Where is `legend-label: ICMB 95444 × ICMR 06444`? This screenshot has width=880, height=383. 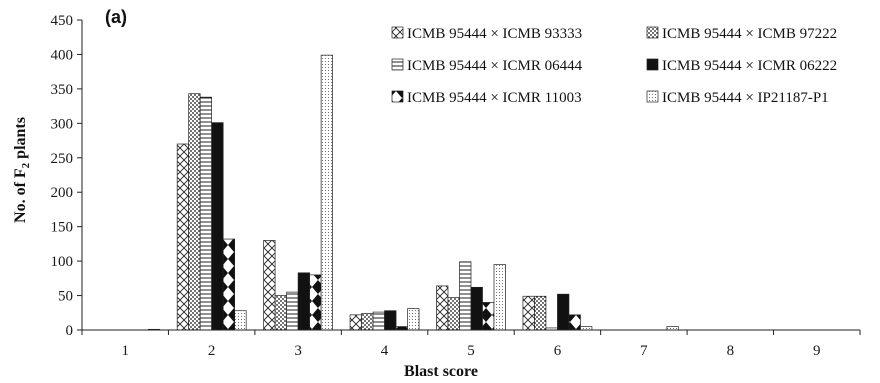 legend-label: ICMB 95444 × ICMR 06444 is located at coordinates (495, 66).